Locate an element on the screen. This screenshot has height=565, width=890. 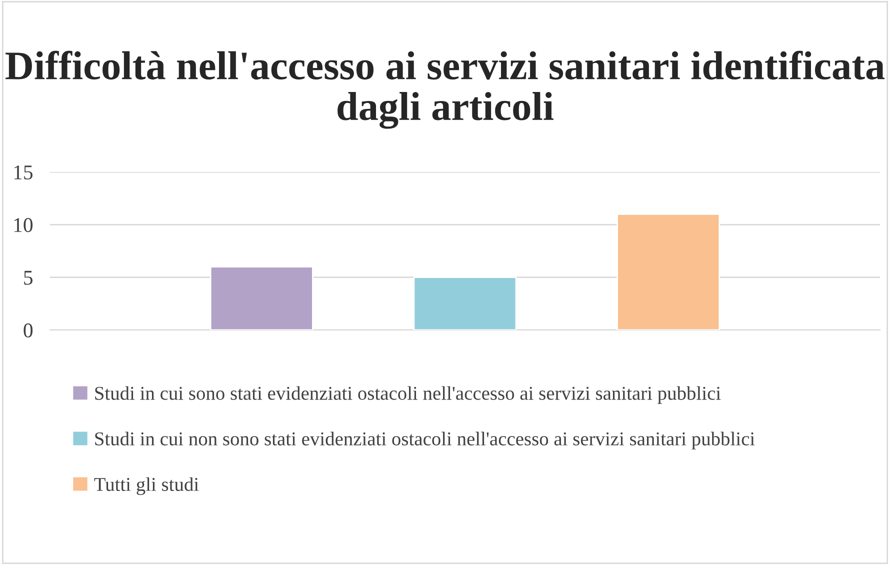
y-tick-label: 10 is located at coordinates (23, 225).